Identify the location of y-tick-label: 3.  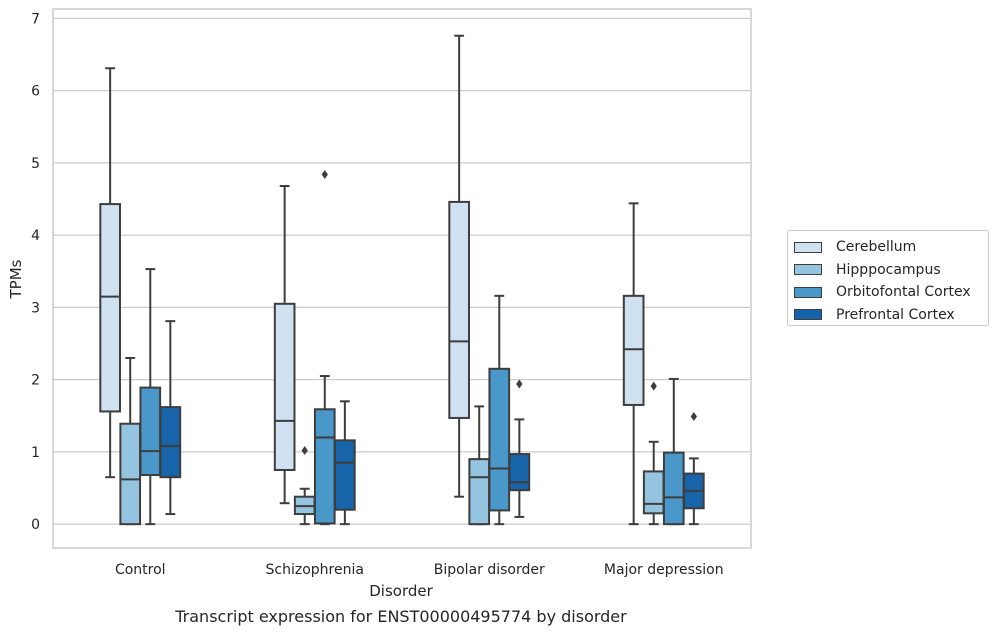
(35, 308).